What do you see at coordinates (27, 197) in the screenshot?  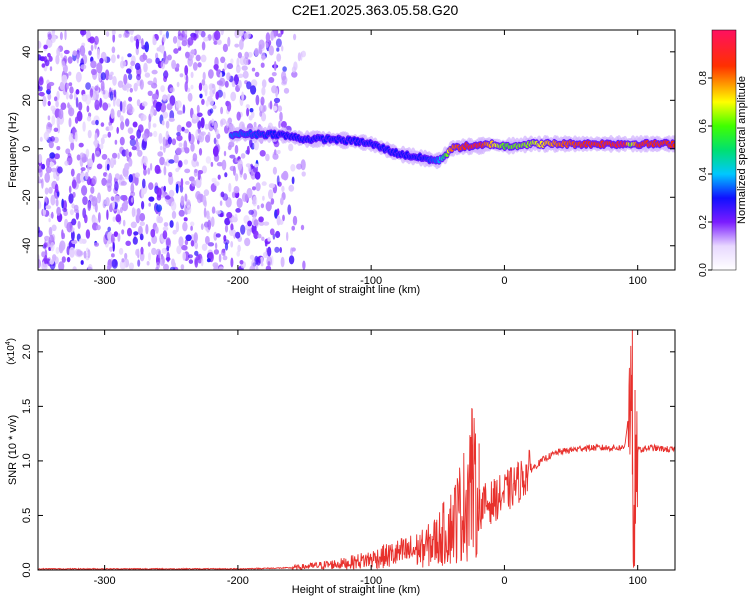 I see `y-tick-label: -20` at bounding box center [27, 197].